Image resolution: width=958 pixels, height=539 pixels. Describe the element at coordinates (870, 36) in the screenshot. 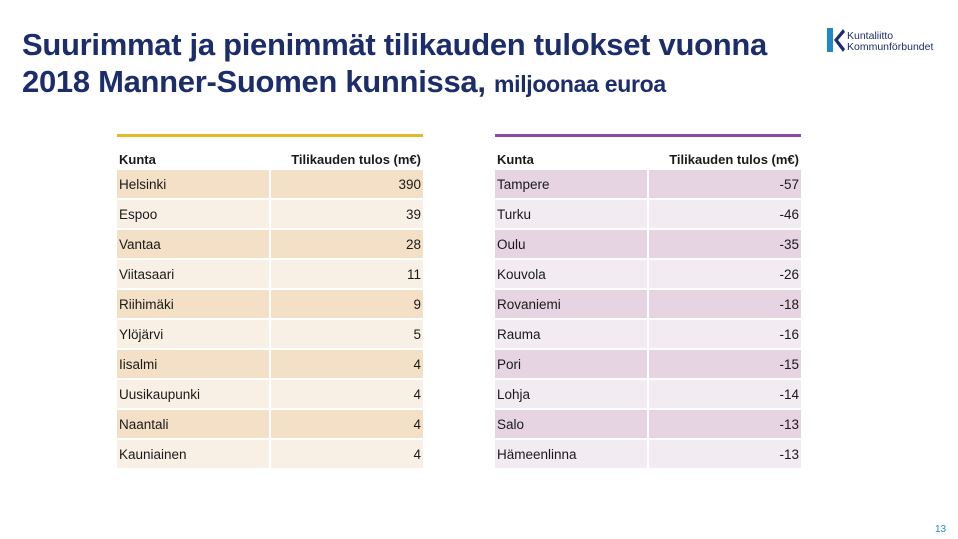

I see `logo-text-finnish: Kuntaliitto` at that location.